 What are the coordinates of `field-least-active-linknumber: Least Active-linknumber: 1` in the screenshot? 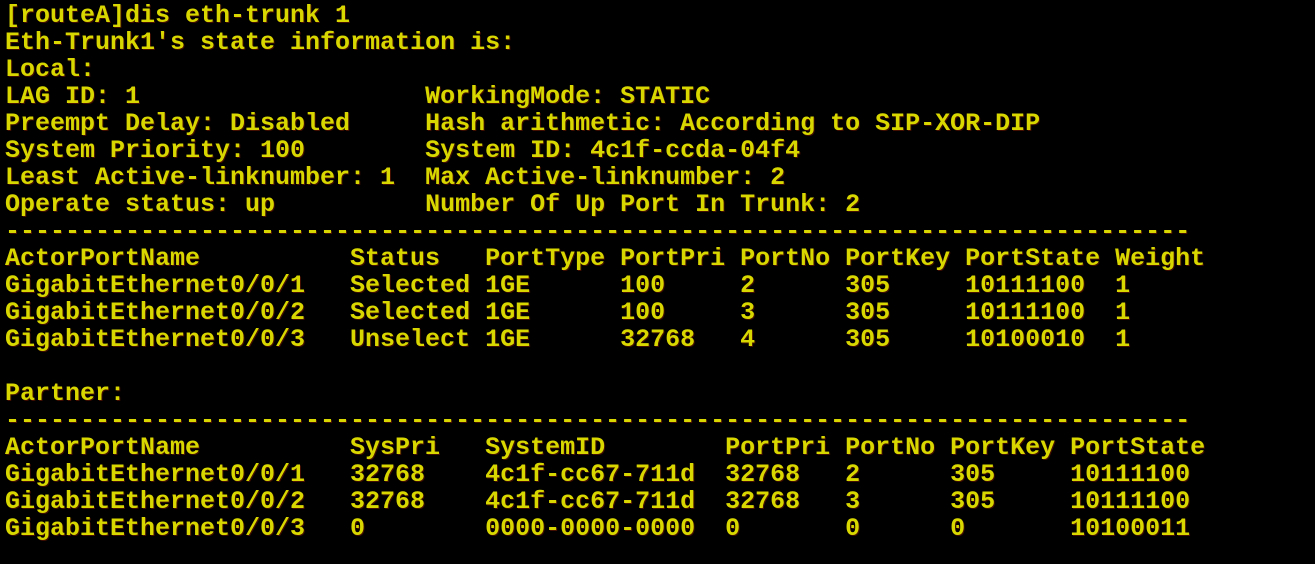 It's located at (200, 177).